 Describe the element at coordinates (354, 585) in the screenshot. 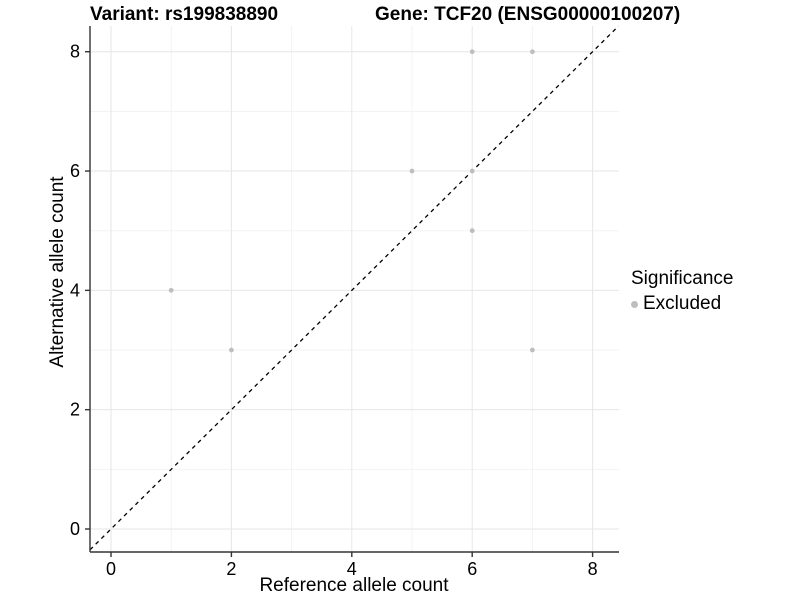

I see `x-axis-title: Reference allele count` at that location.